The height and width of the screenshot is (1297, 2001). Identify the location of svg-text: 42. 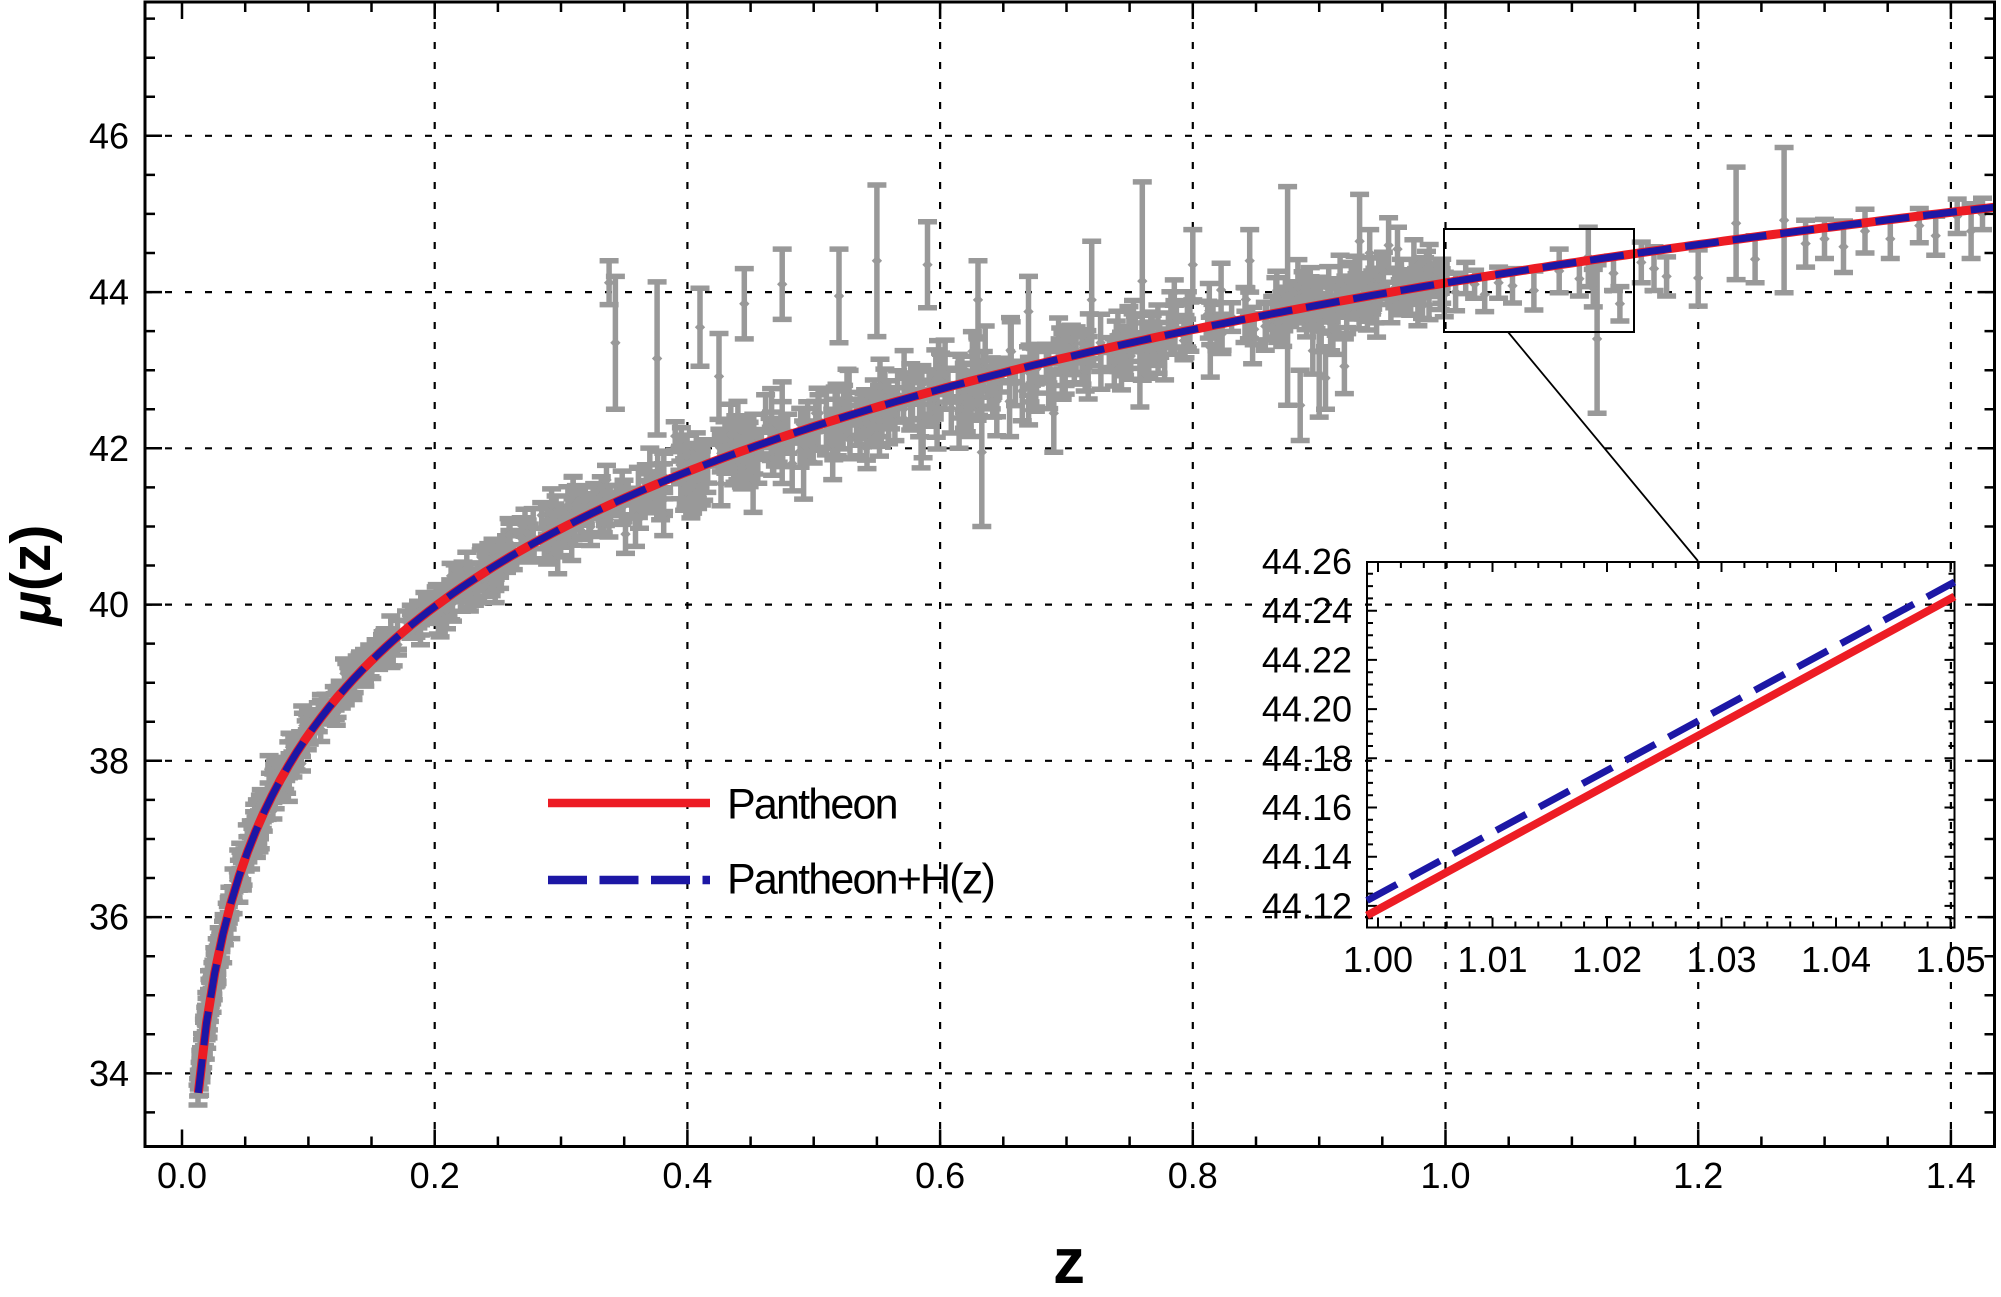
(109, 448).